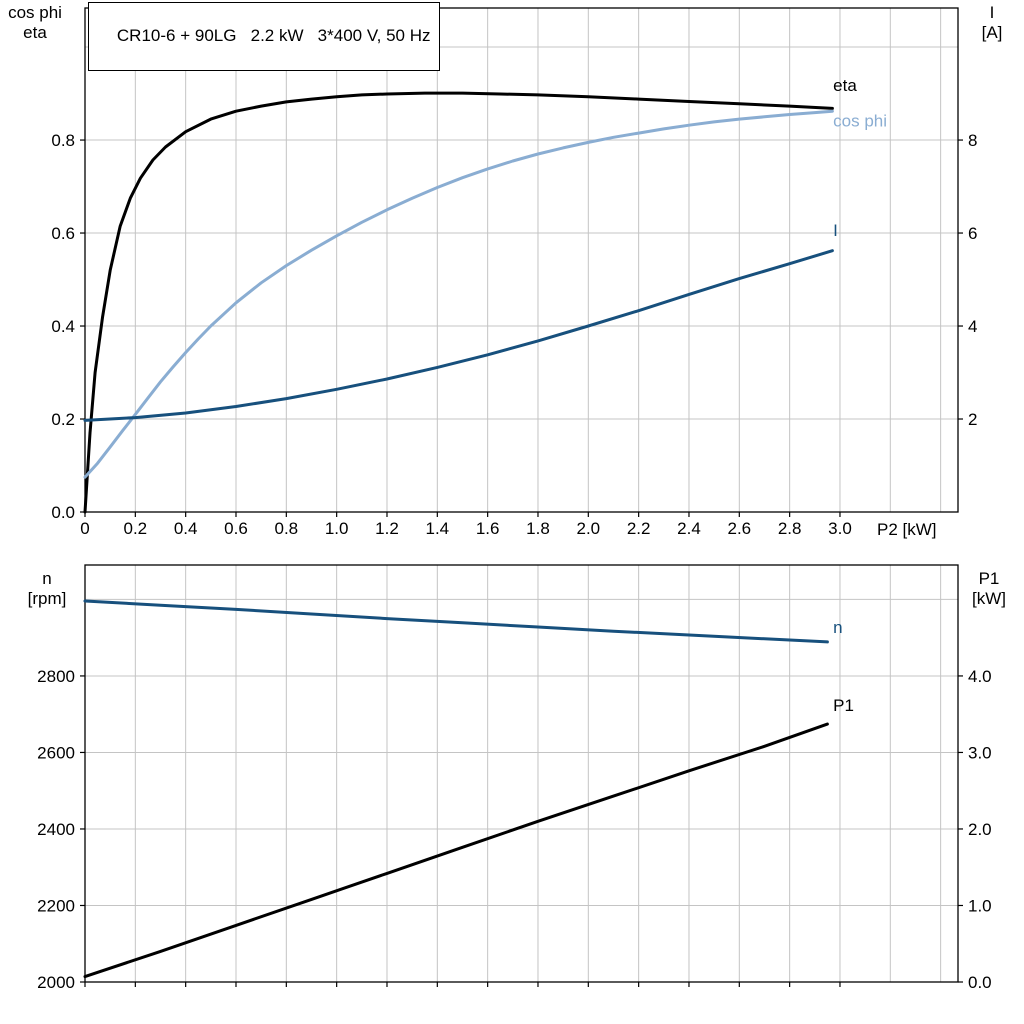  Describe the element at coordinates (47, 578) in the screenshot. I see `axis-label-n: n` at that location.